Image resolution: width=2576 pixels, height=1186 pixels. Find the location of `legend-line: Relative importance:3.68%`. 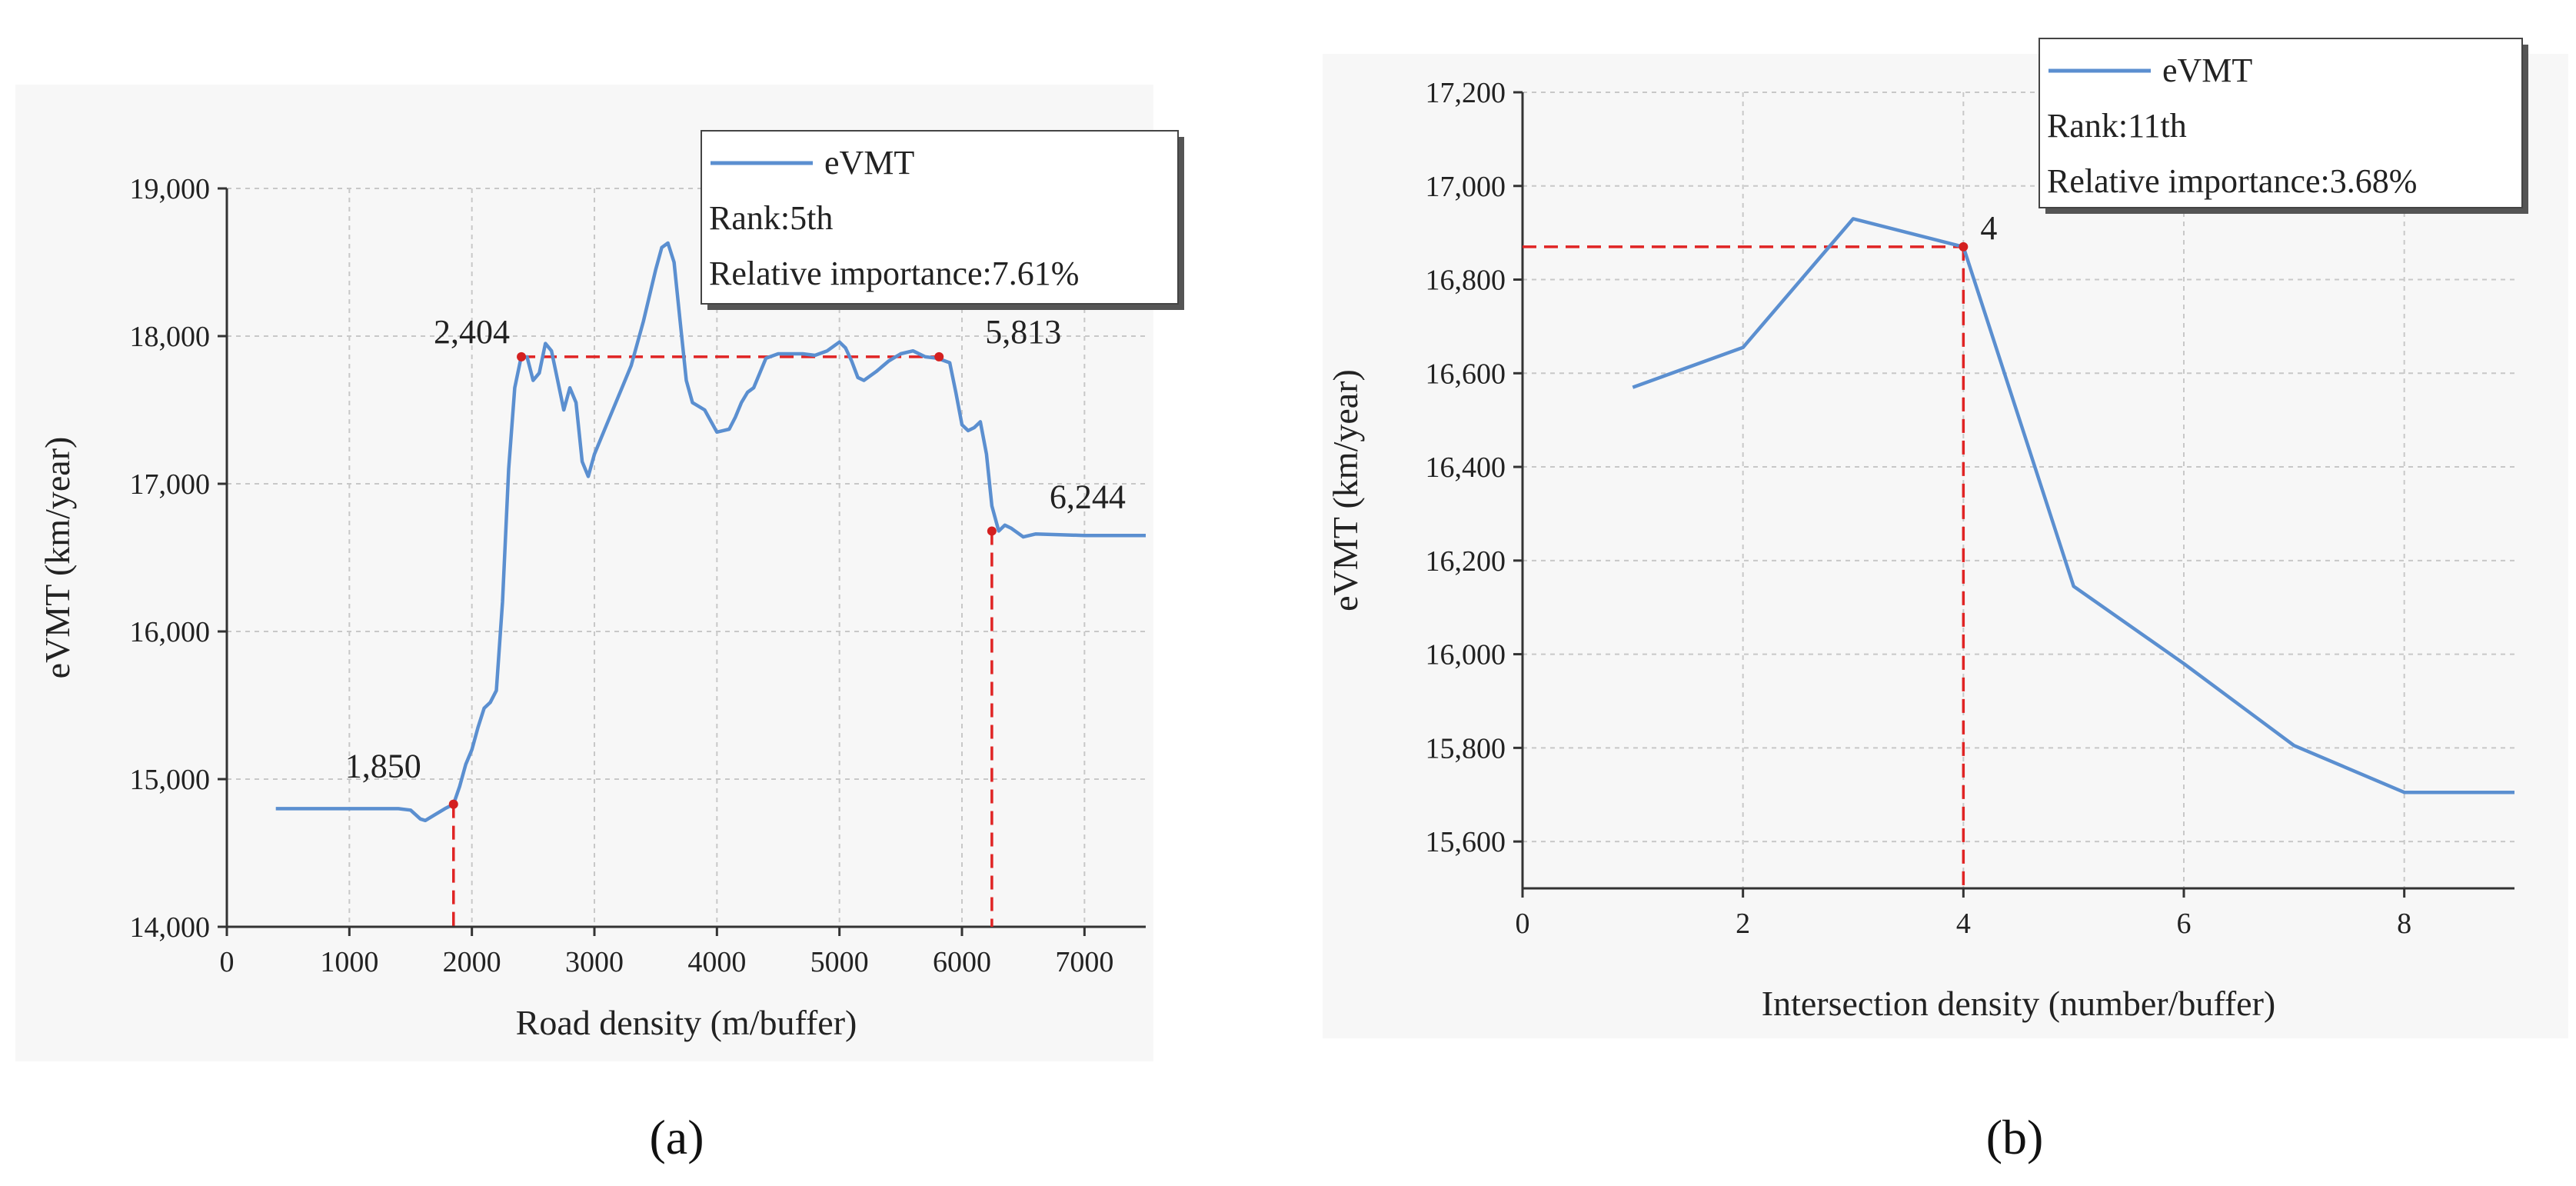

legend-line: Relative importance:3.68% is located at coordinates (2232, 181).